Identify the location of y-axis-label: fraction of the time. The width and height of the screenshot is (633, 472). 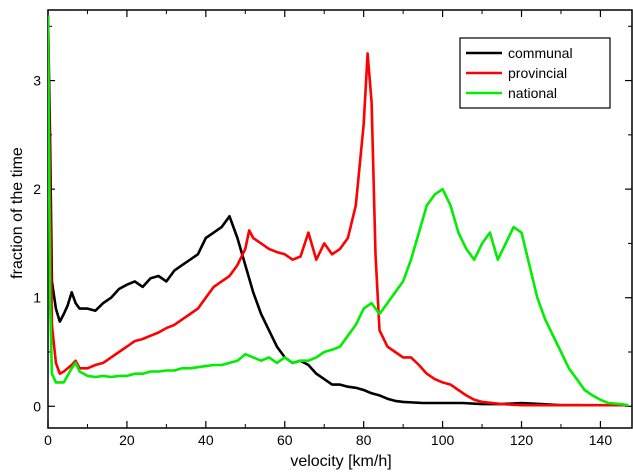
(17, 213).